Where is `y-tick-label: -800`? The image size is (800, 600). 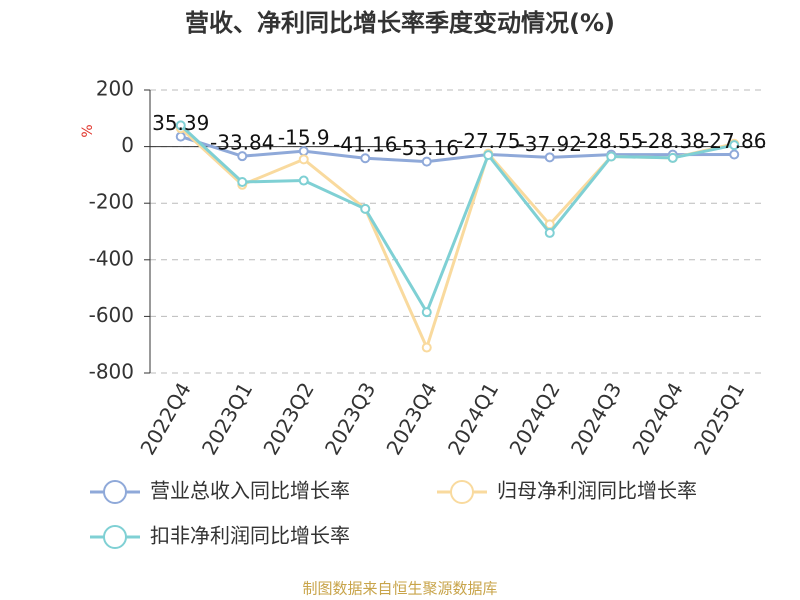 y-tick-label: -800 is located at coordinates (111, 372).